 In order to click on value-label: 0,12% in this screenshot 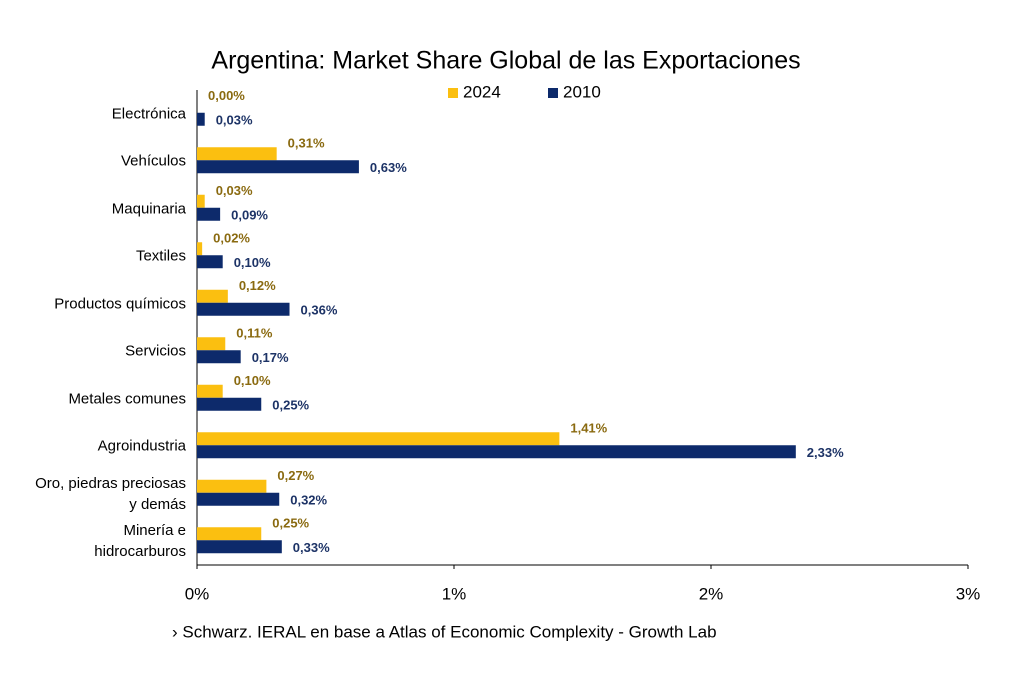, I will do `click(257, 285)`.